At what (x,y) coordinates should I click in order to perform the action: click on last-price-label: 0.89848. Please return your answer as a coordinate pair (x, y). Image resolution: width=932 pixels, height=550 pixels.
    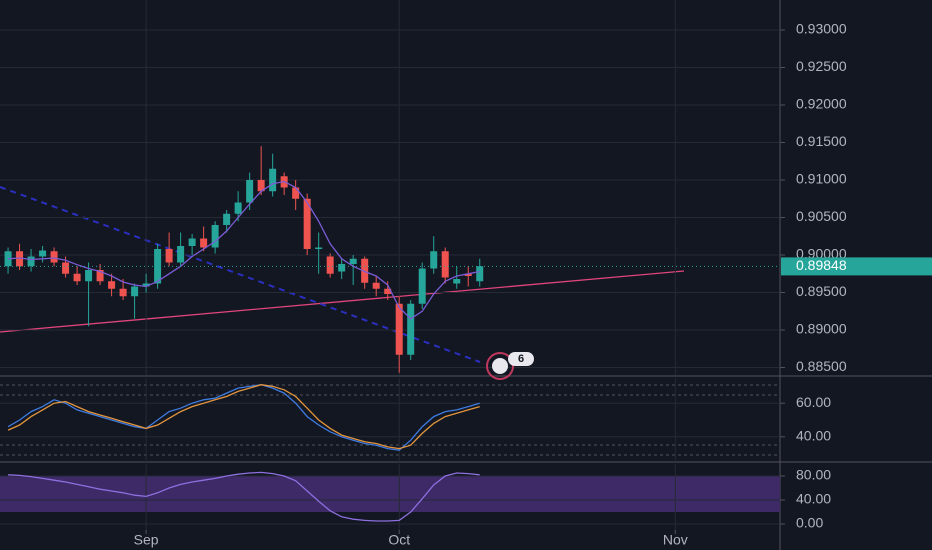
    Looking at the image, I should click on (821, 265).